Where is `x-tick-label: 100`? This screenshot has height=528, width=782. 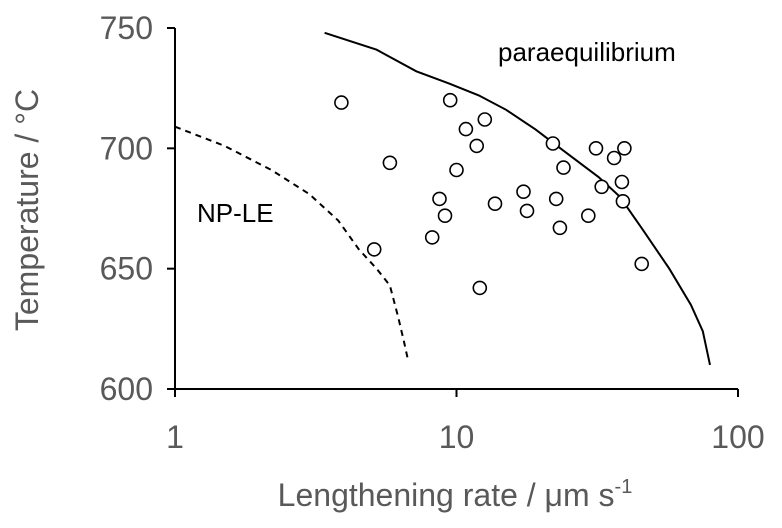 x-tick-label: 100 is located at coordinates (737, 437).